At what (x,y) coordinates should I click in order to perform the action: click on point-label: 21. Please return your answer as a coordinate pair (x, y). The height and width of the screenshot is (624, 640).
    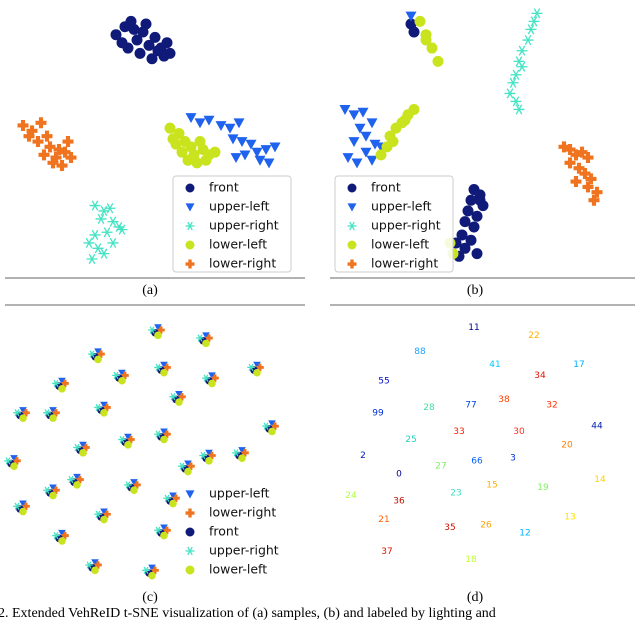
    Looking at the image, I should click on (383, 520).